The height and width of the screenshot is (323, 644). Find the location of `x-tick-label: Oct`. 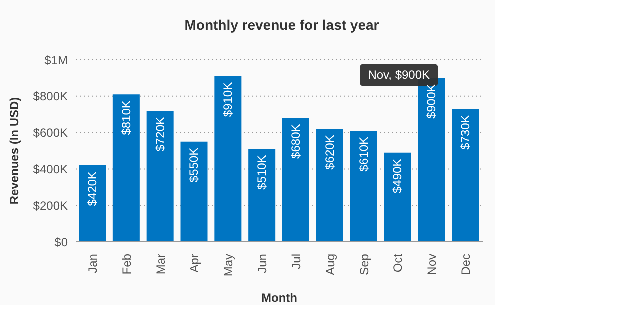

x-tick-label: Oct is located at coordinates (398, 263).